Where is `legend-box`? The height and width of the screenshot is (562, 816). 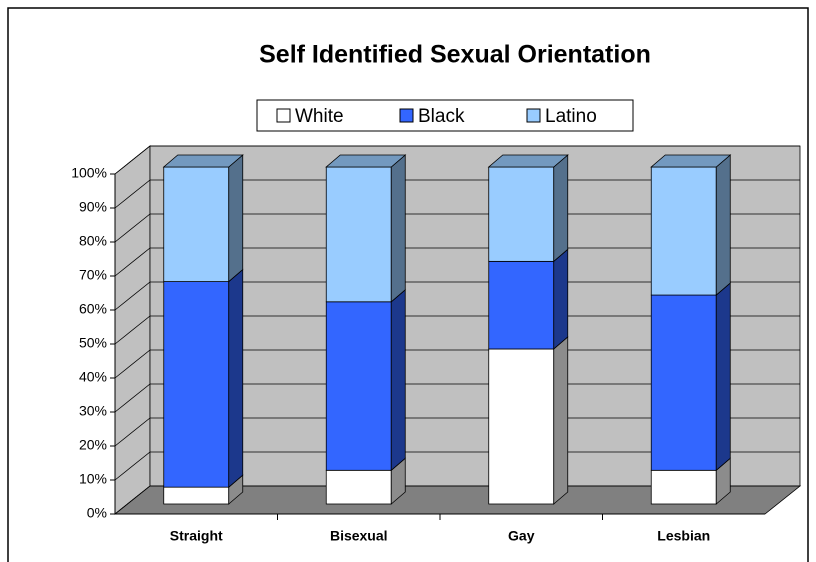
legend-box is located at coordinates (445, 115).